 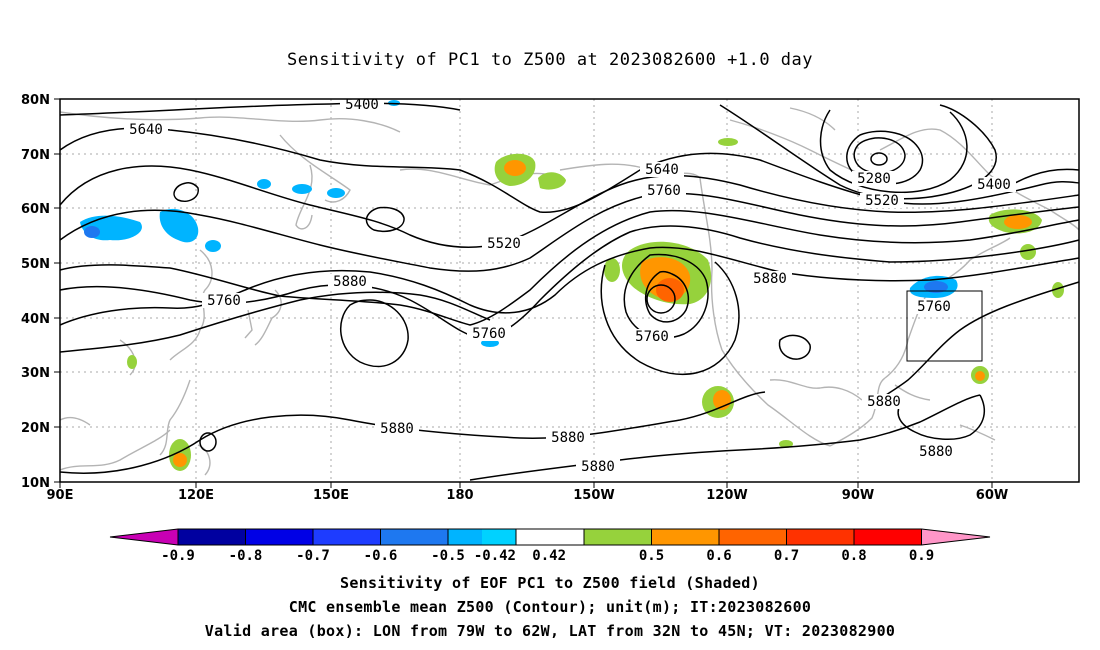 I want to click on lat-tick-label: 10N, so click(x=35, y=483).